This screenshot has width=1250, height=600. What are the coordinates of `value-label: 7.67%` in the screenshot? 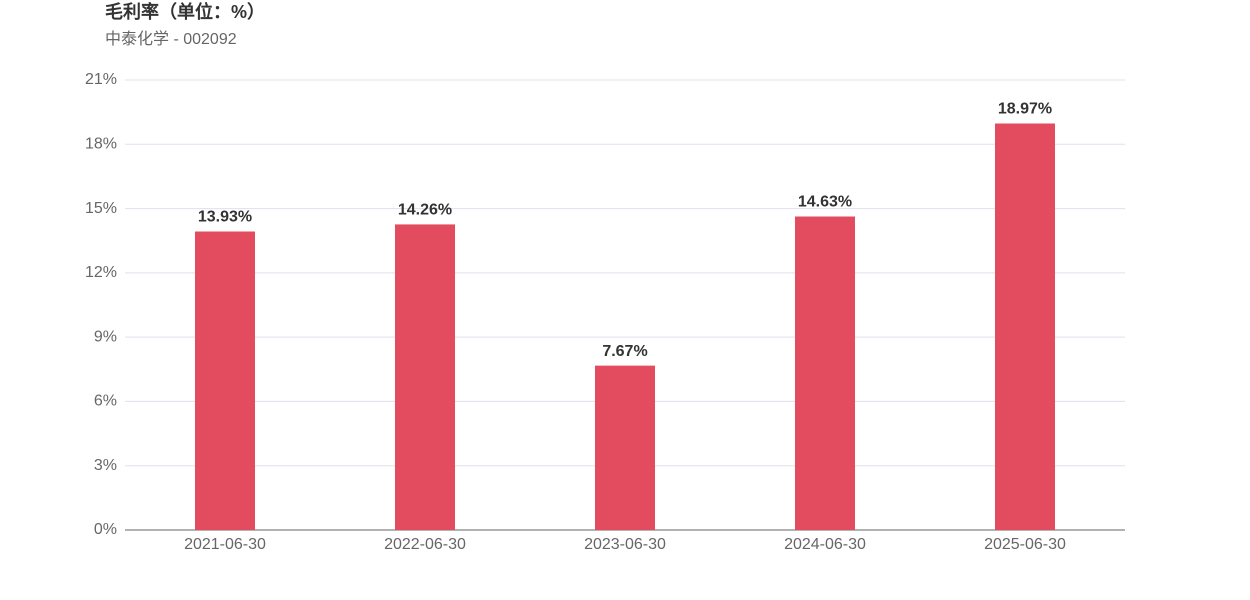 It's located at (624, 351).